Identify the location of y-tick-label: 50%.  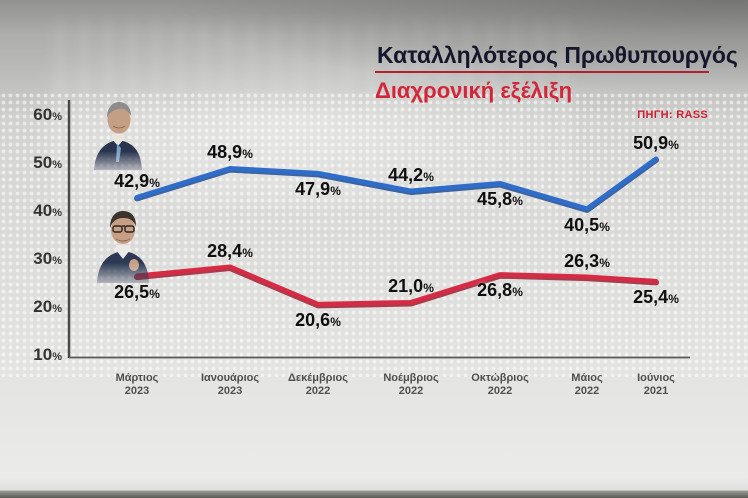
(39, 163).